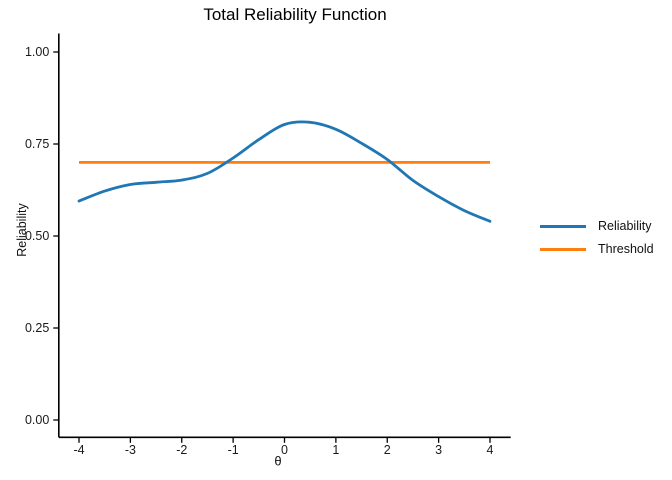 The height and width of the screenshot is (480, 672). Describe the element at coordinates (490, 450) in the screenshot. I see `x-tick-label: 4` at that location.